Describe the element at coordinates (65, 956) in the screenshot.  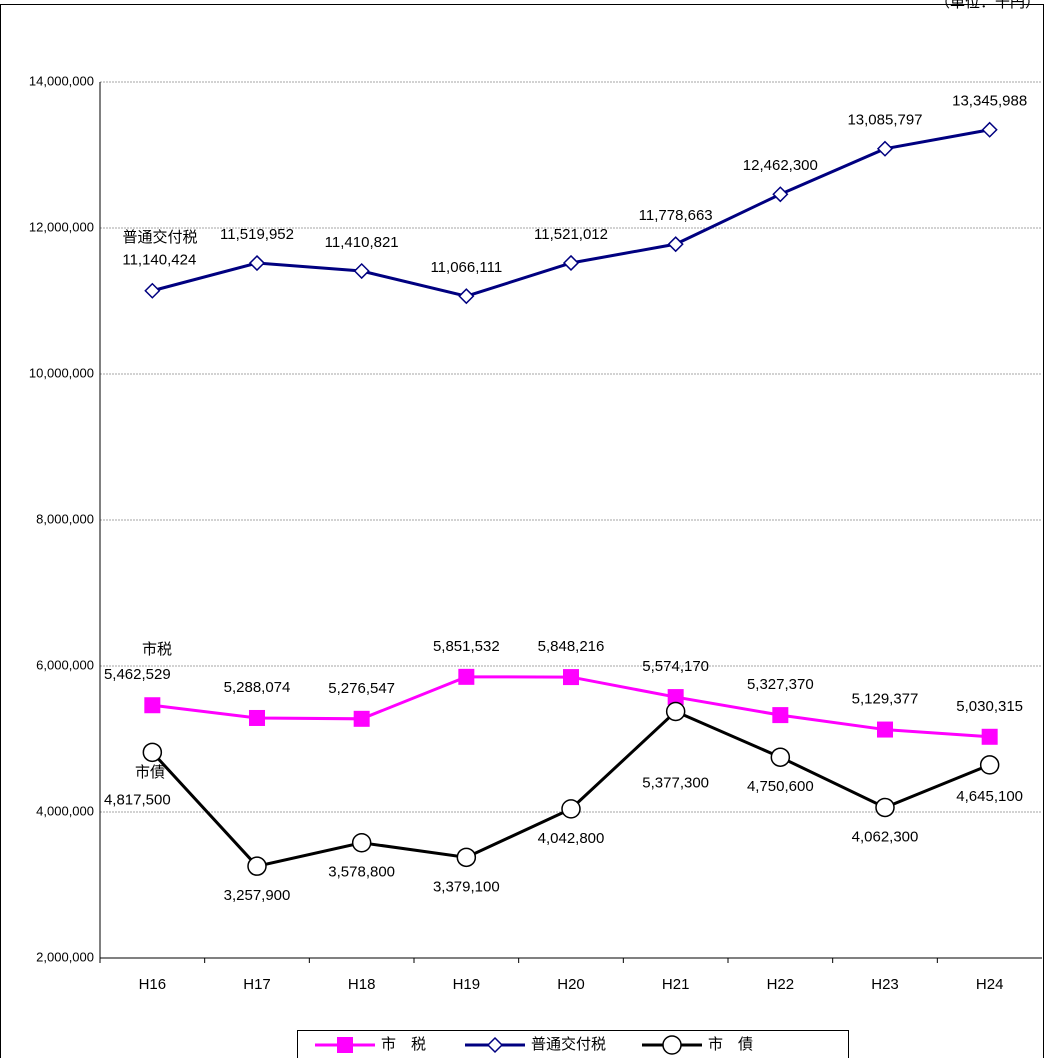
I see `y-tick-label: 2,000,000` at that location.